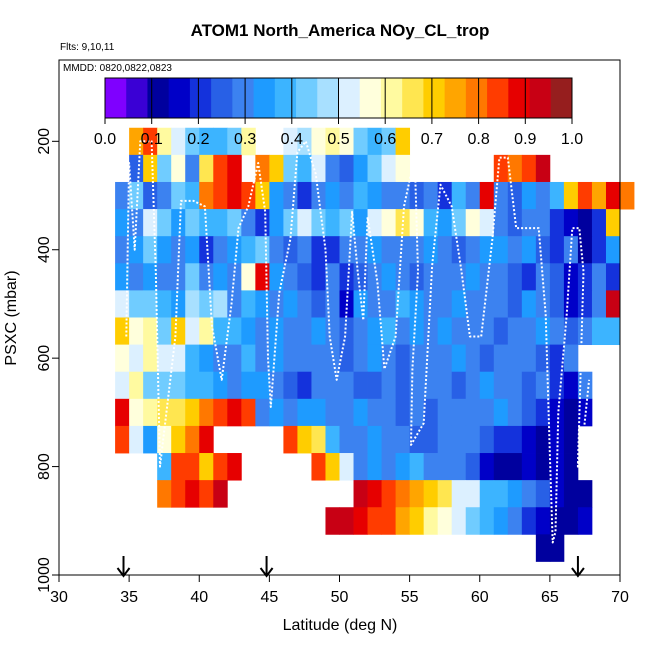 The width and height of the screenshot is (650, 655). What do you see at coordinates (44, 249) in the screenshot?
I see `y-tick-label: 400` at bounding box center [44, 249].